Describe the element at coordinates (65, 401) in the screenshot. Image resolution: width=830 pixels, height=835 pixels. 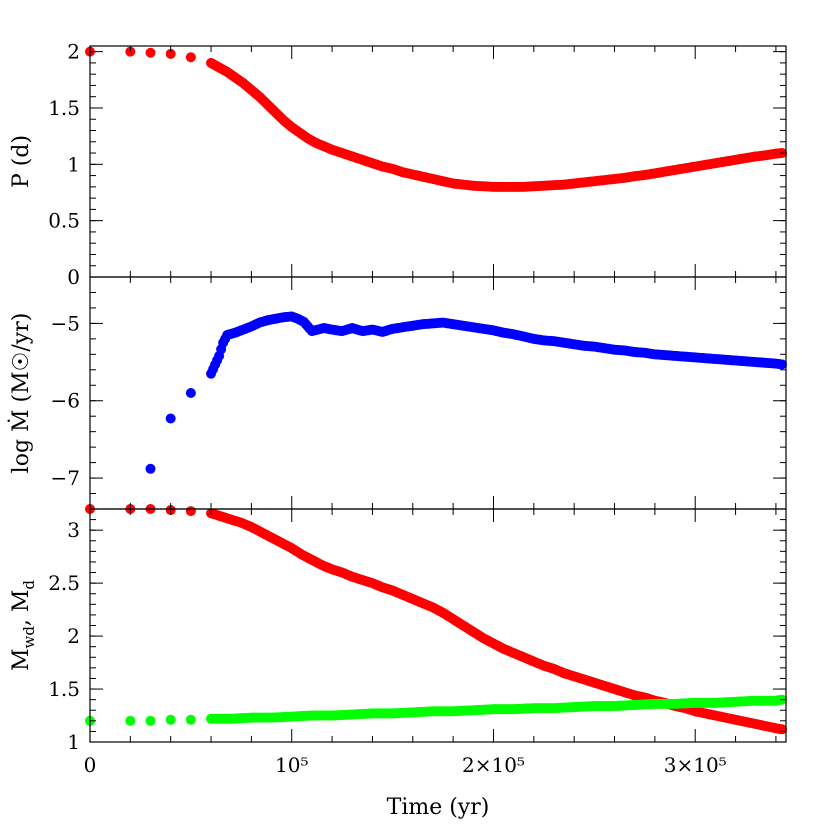
I see `y-tick-label: −6` at that location.